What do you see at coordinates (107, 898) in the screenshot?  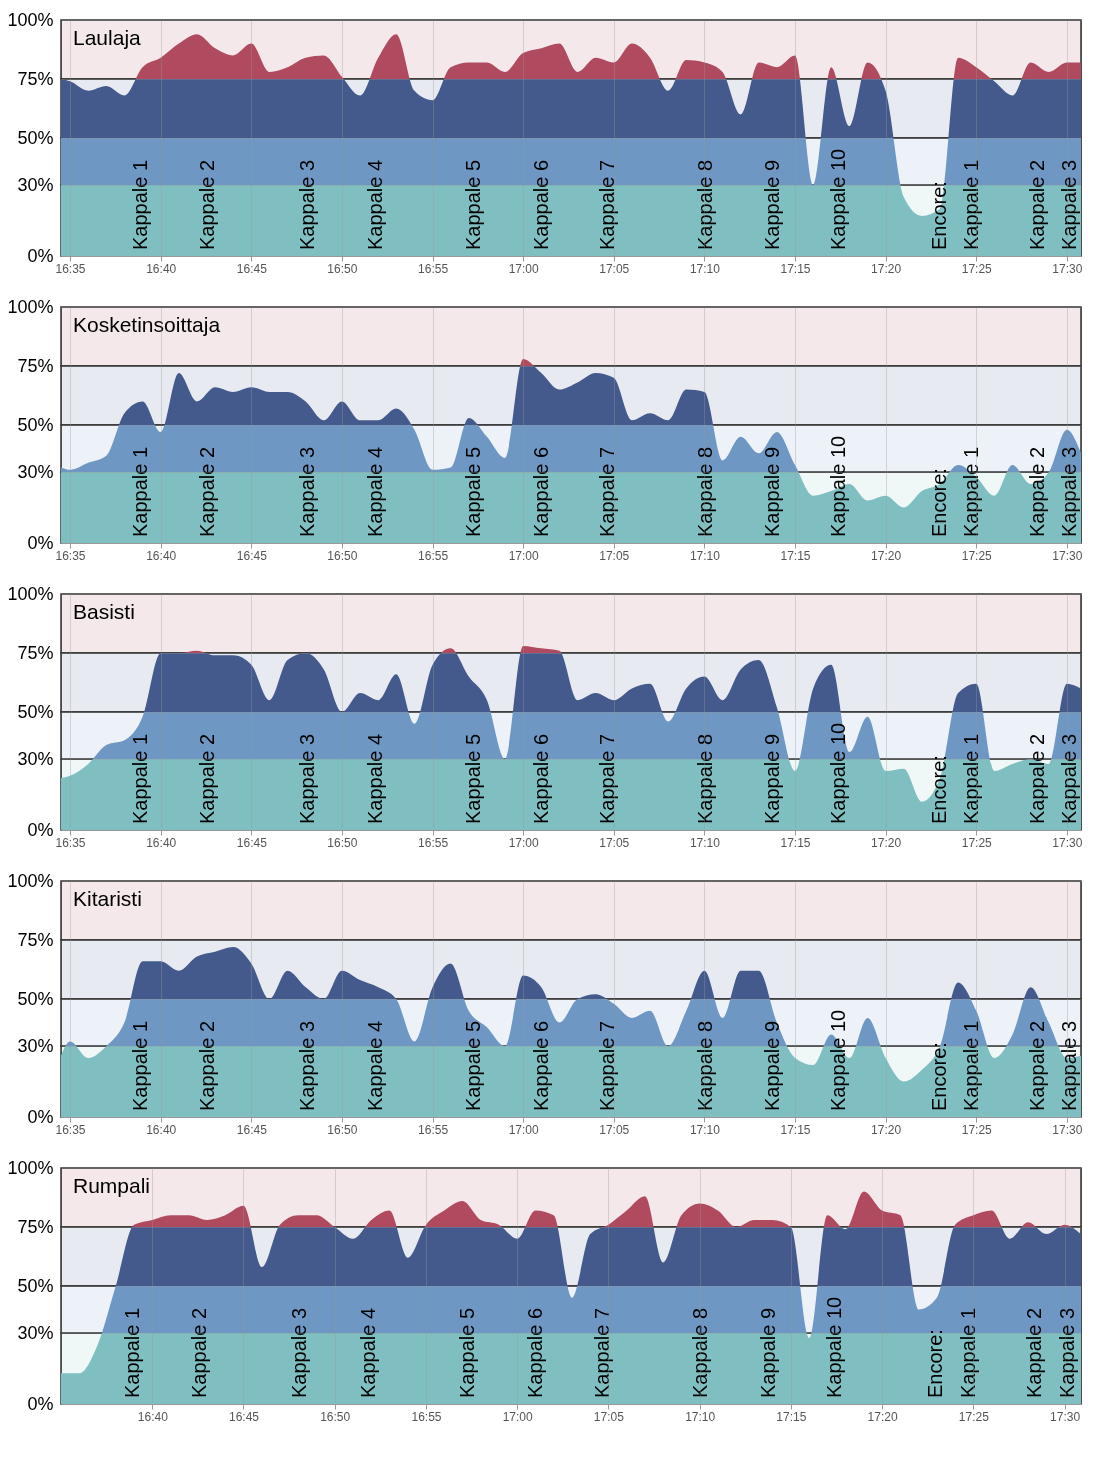 I see `chart-title: Kitaristi` at bounding box center [107, 898].